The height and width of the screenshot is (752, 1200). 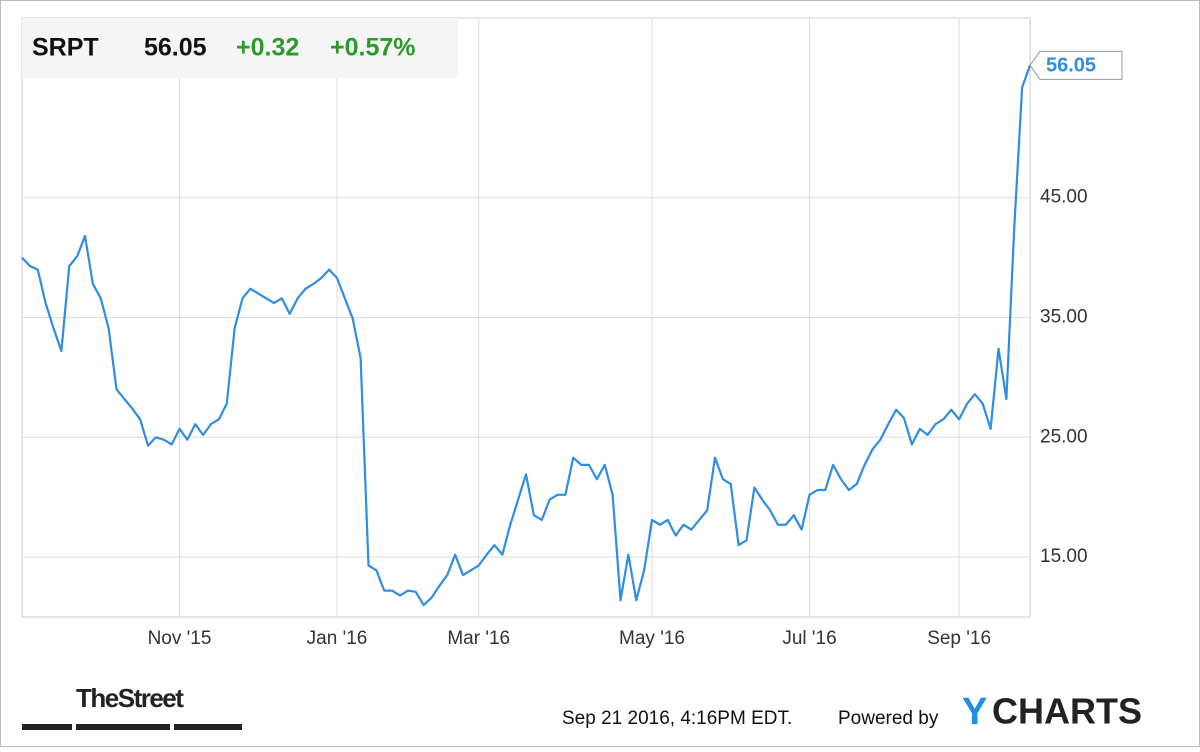 I want to click on x-tick-label: Jul '16, so click(x=809, y=638).